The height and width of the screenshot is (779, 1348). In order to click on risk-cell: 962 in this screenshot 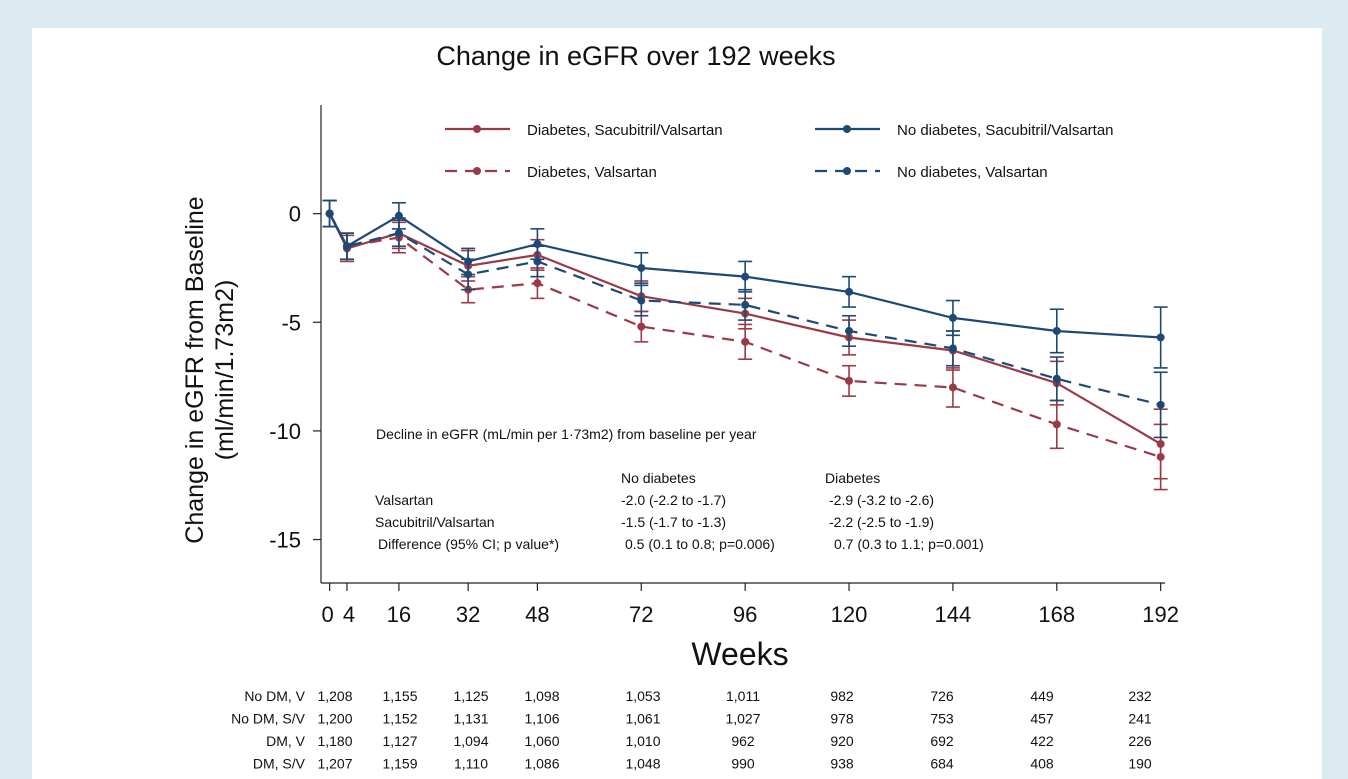, I will do `click(743, 741)`.